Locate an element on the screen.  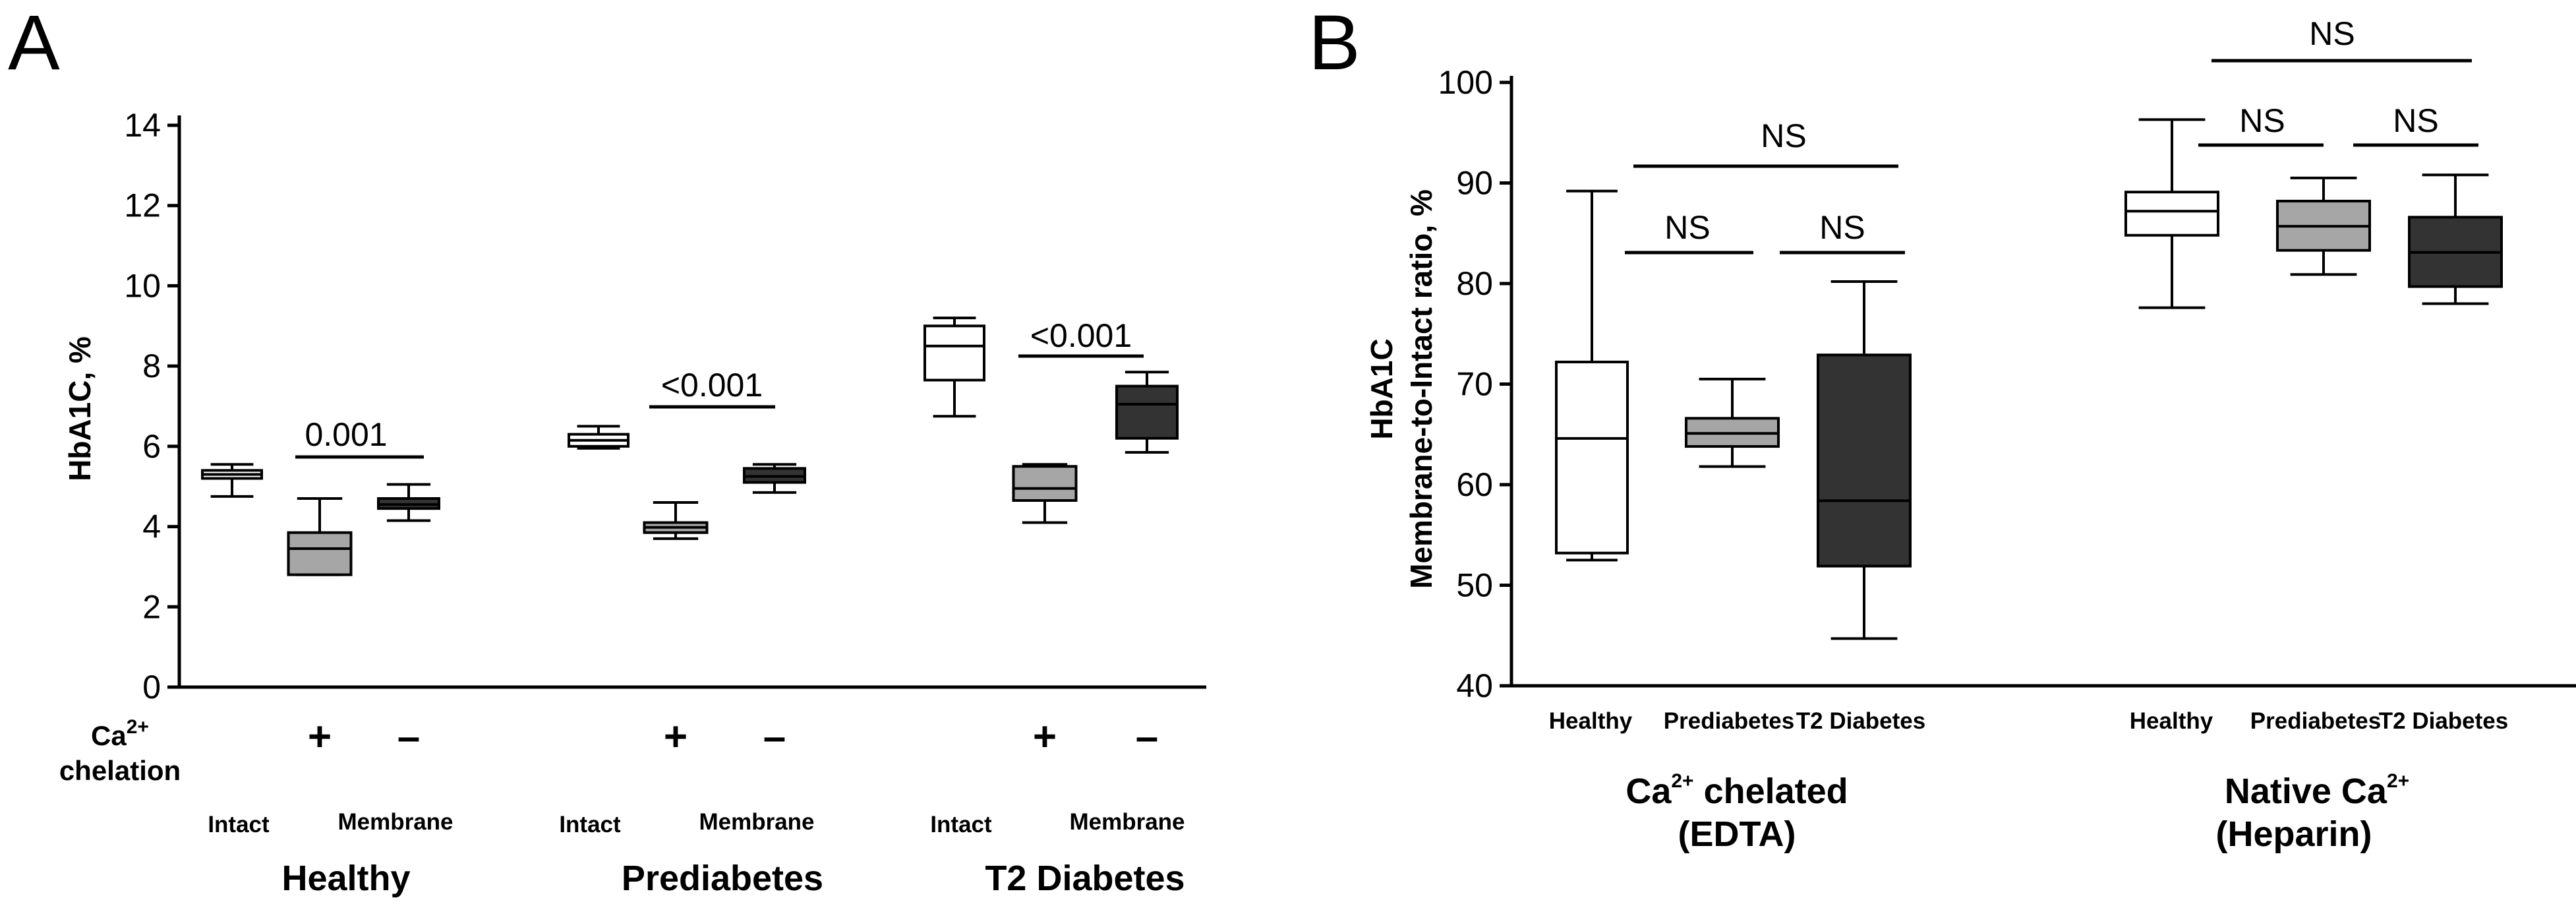
chelation-minus-t2-diabetes: – is located at coordinates (1147, 737).